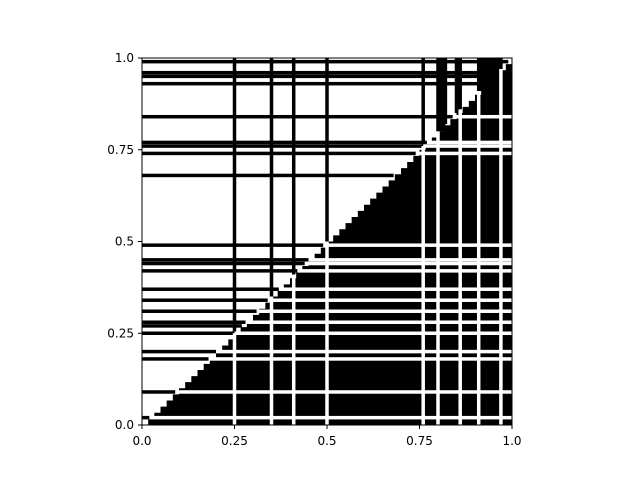  What do you see at coordinates (419, 441) in the screenshot?
I see `x-tick-label: 0.75` at bounding box center [419, 441].